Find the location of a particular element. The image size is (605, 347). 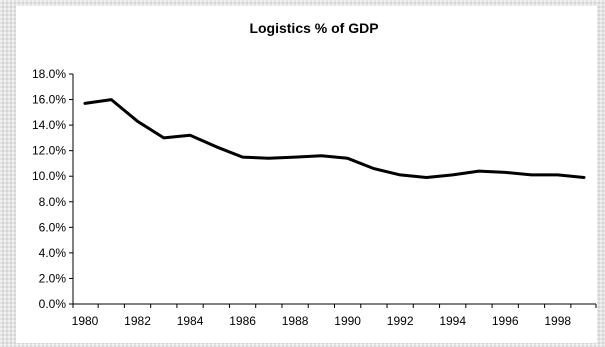

data-point-1998 is located at coordinates (557, 174).